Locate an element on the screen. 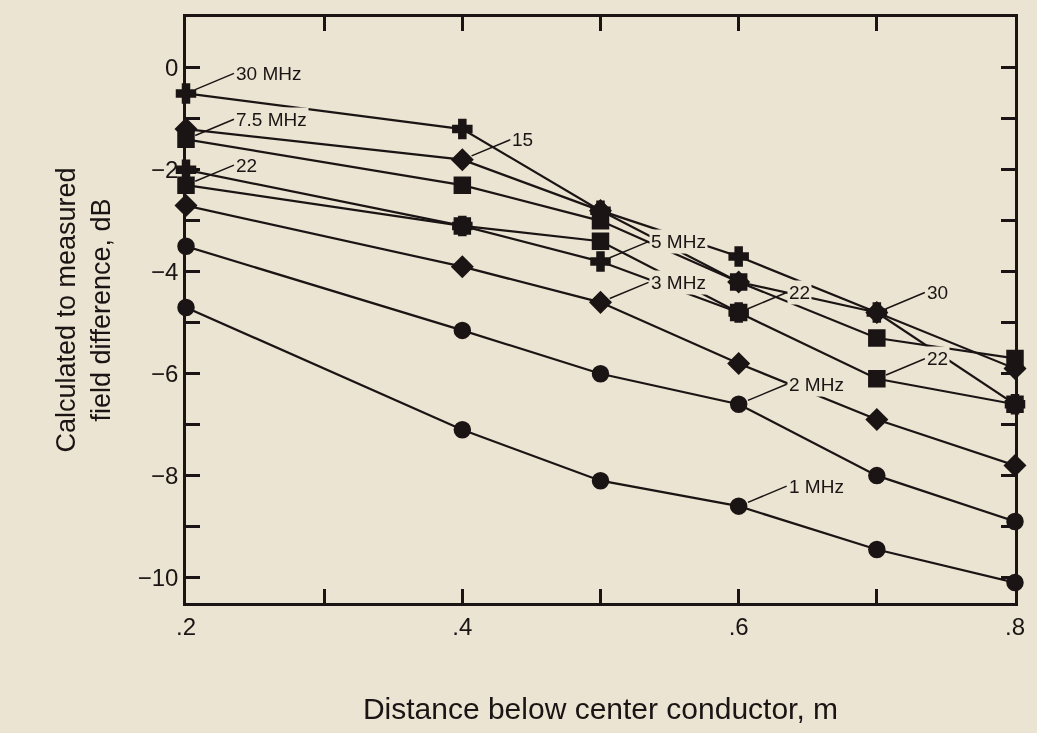 The image size is (1037, 733). annotation: 2 MHz is located at coordinates (816, 384).